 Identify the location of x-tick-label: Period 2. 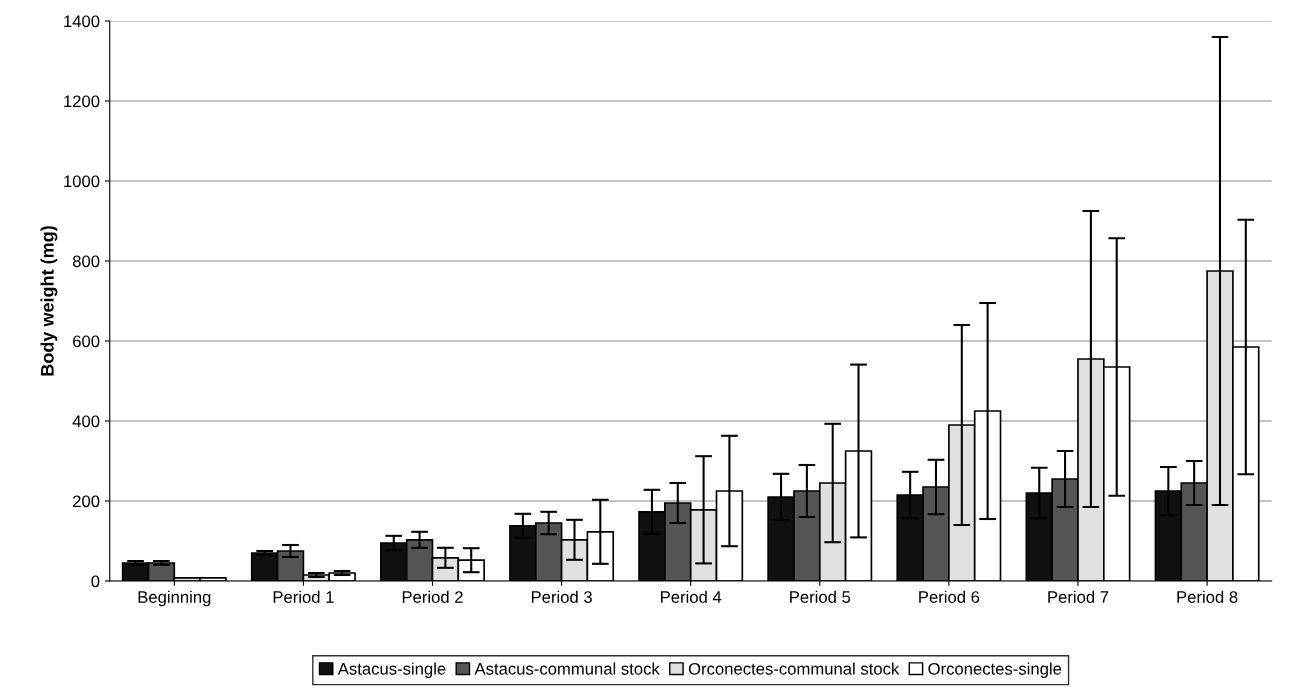
(432, 596).